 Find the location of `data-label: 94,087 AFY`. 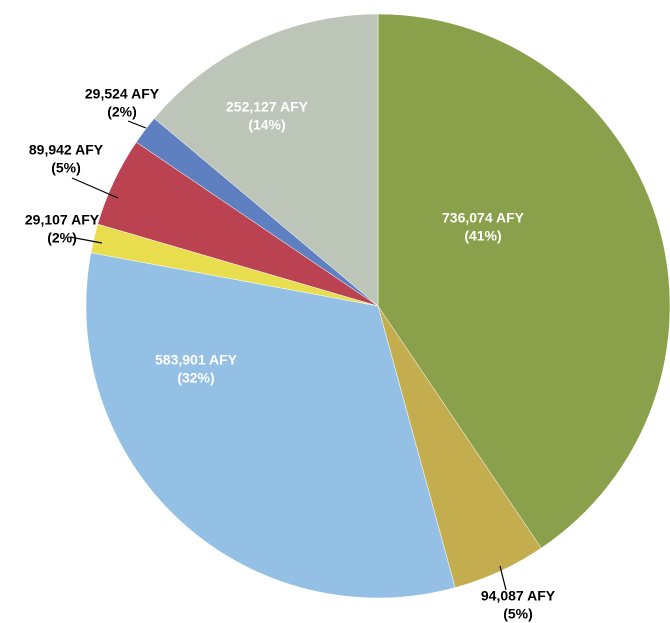

data-label: 94,087 AFY is located at coordinates (518, 596).